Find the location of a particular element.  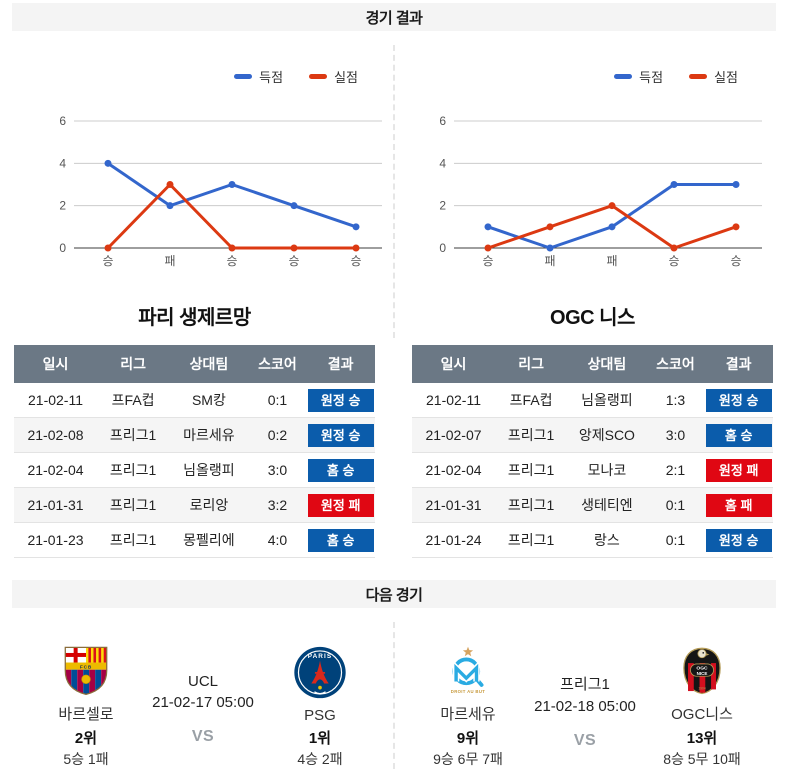

team-title-psg: 파리 생제르망 is located at coordinates (194, 318).